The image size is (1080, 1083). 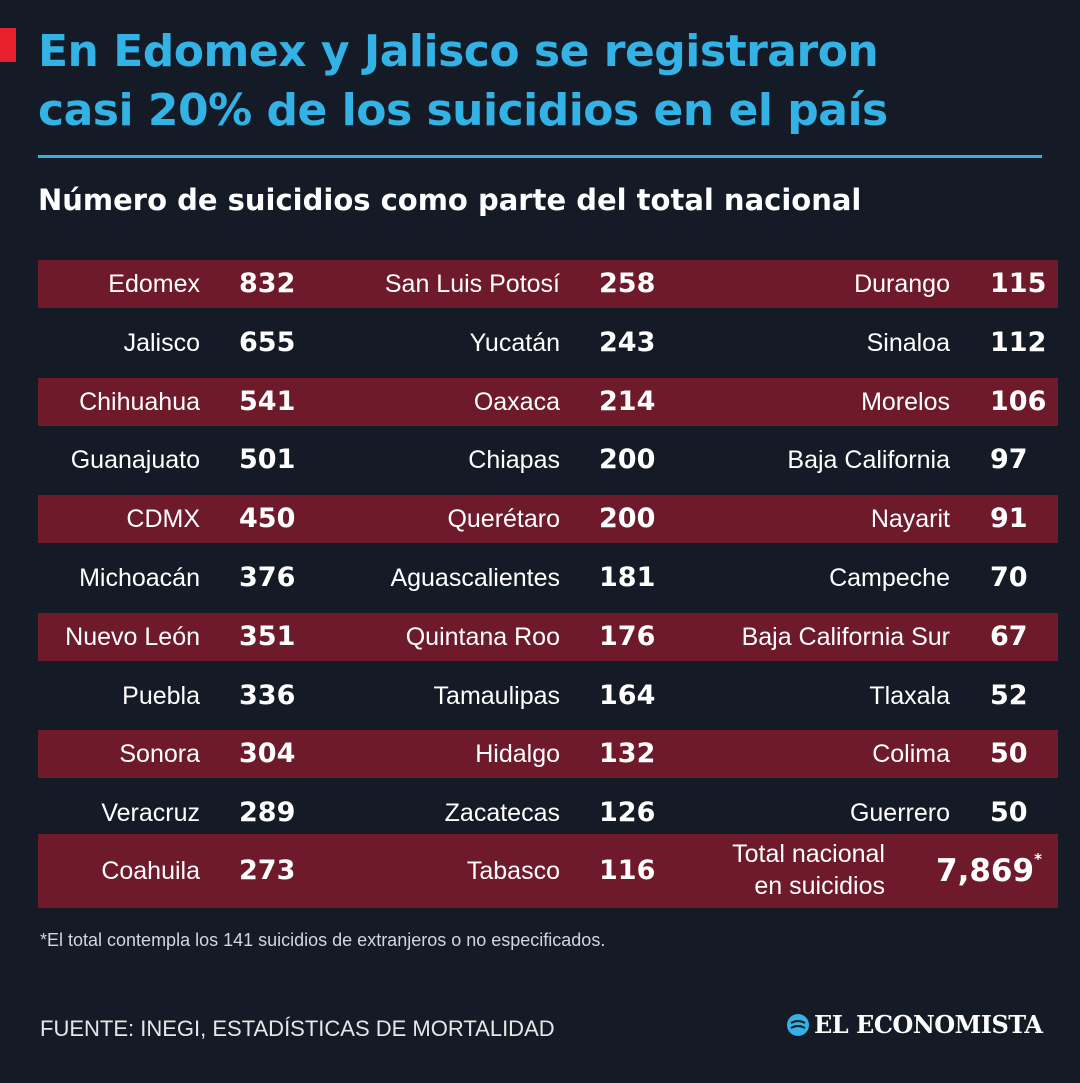 I want to click on state-value: 181, so click(x=627, y=577).